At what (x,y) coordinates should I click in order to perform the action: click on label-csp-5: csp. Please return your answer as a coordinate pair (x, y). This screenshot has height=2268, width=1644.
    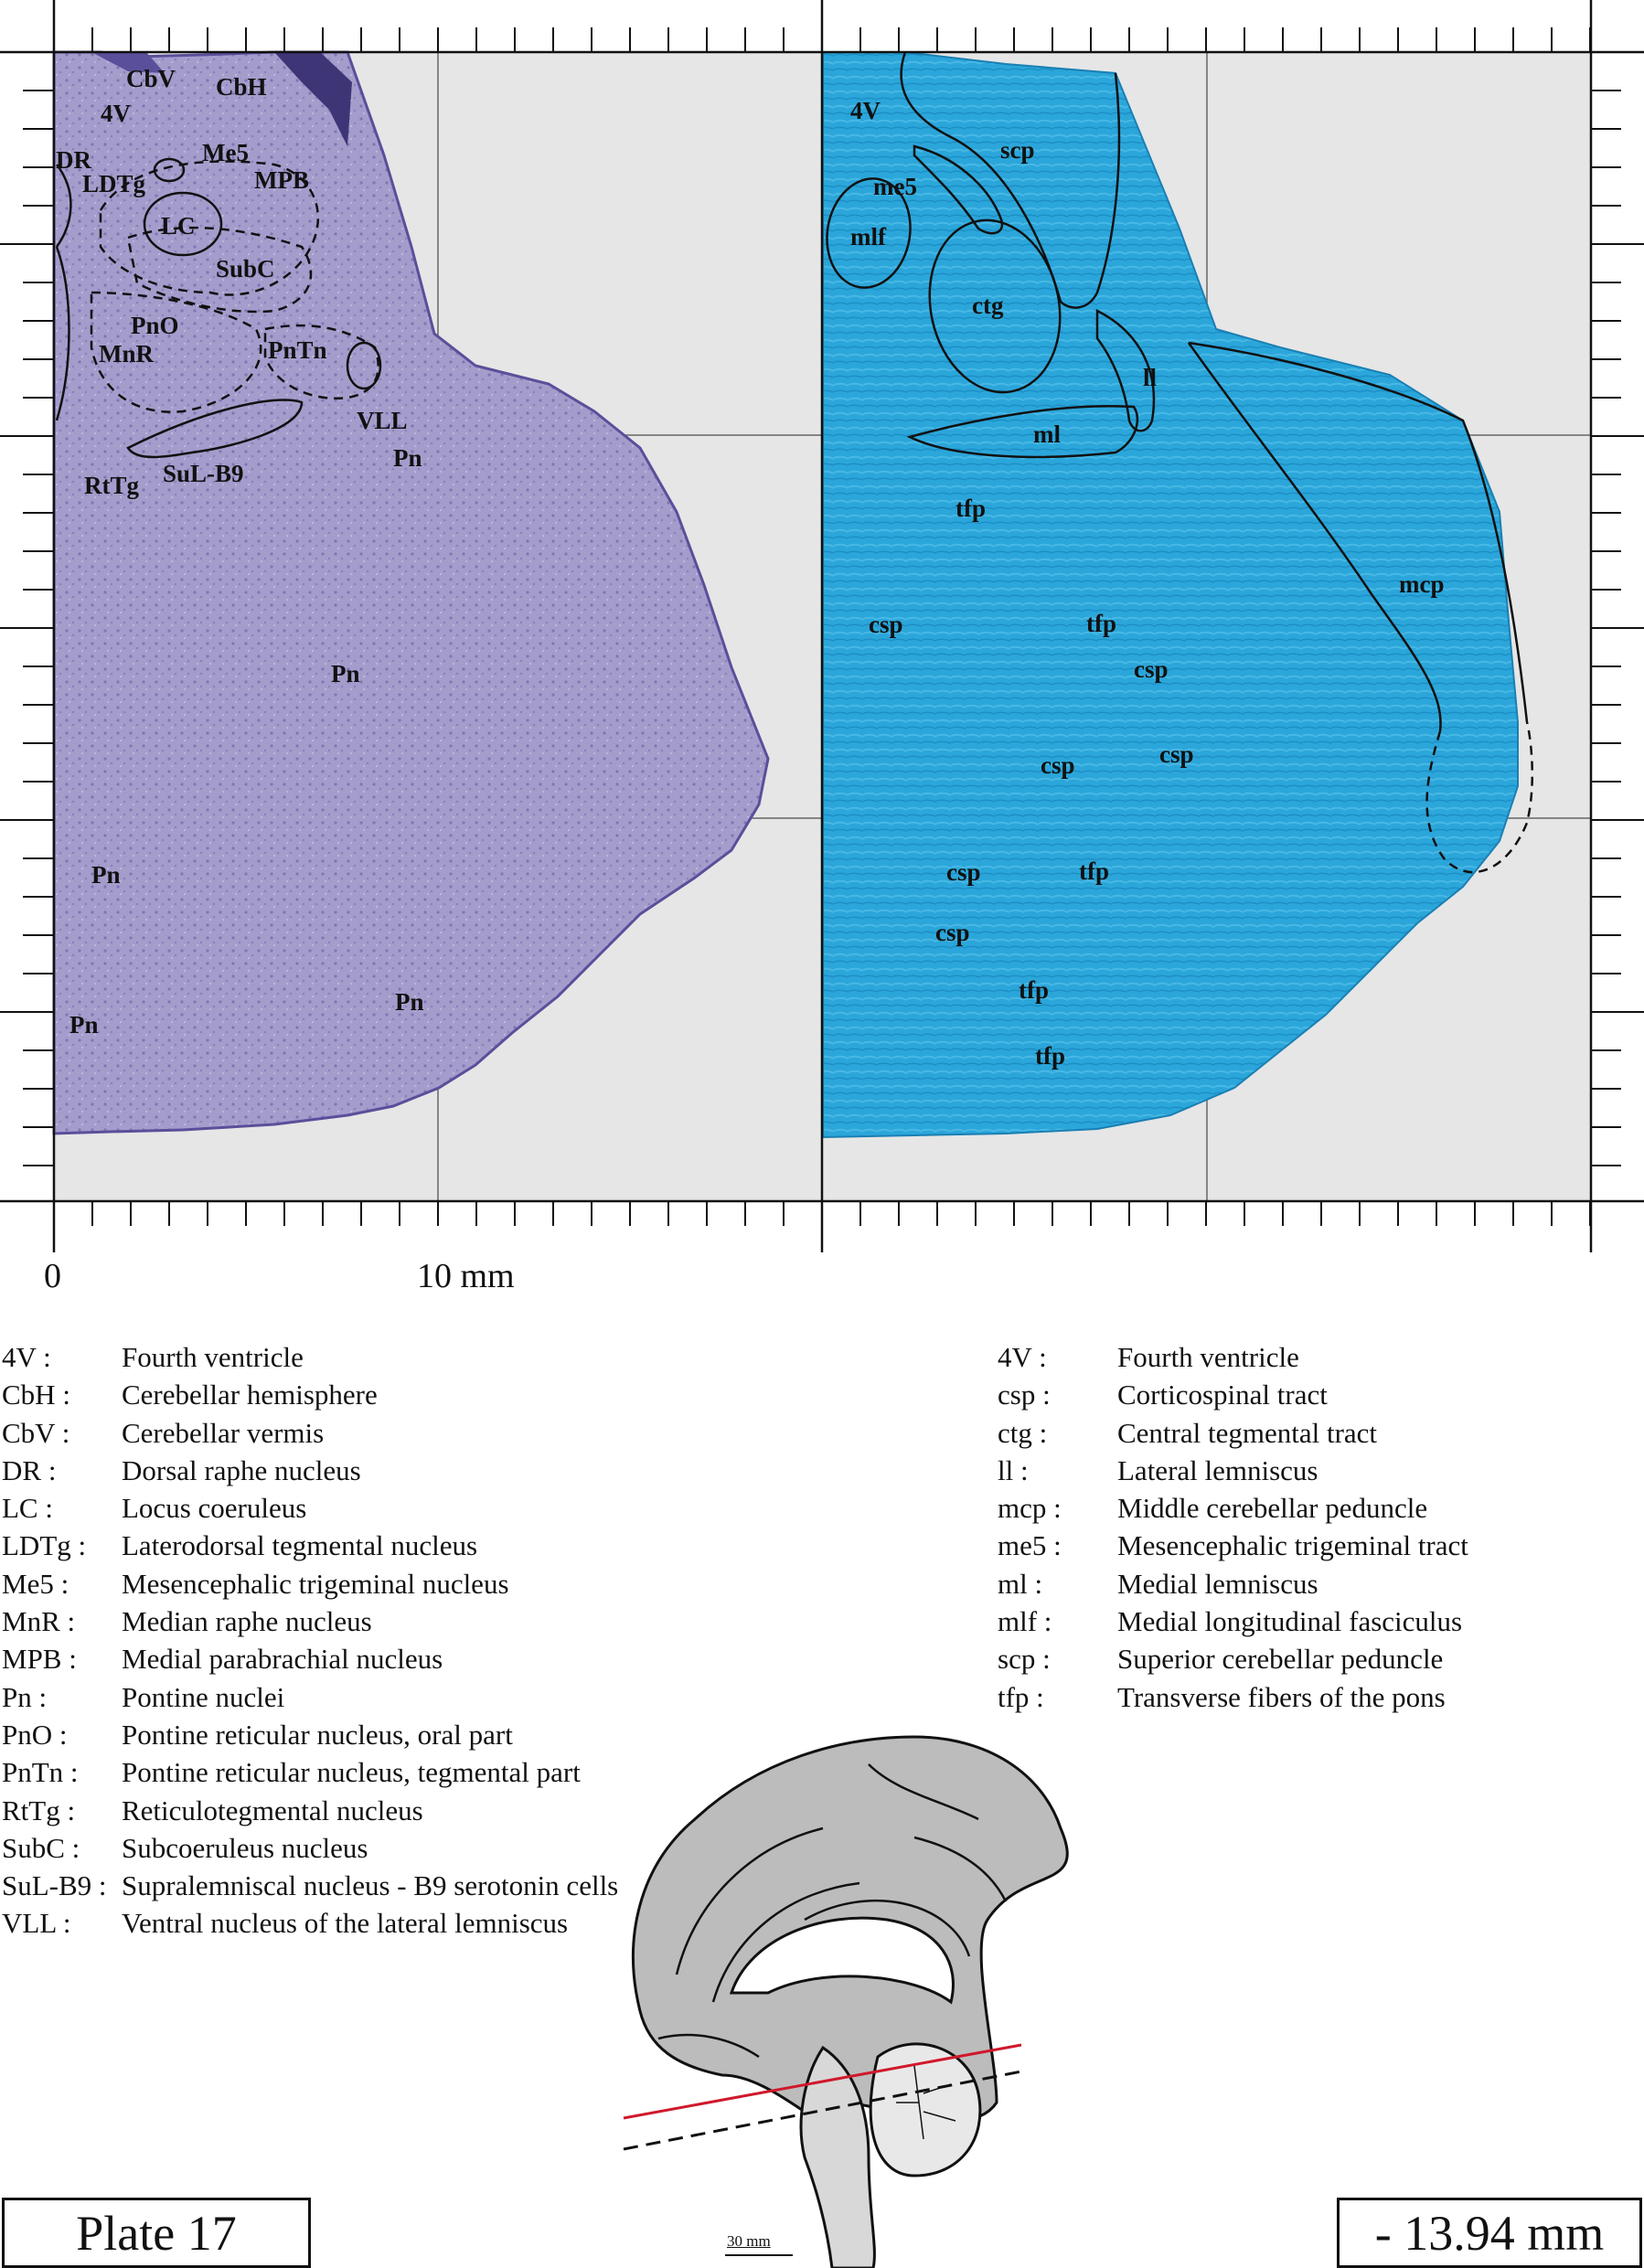
    Looking at the image, I should click on (963, 872).